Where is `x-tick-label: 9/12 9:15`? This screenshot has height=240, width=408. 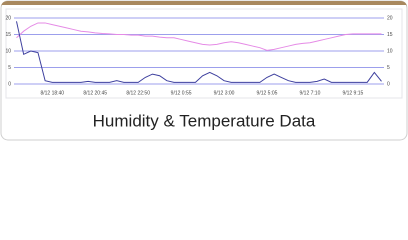
x-tick-label: 9/12 9:15 is located at coordinates (352, 93).